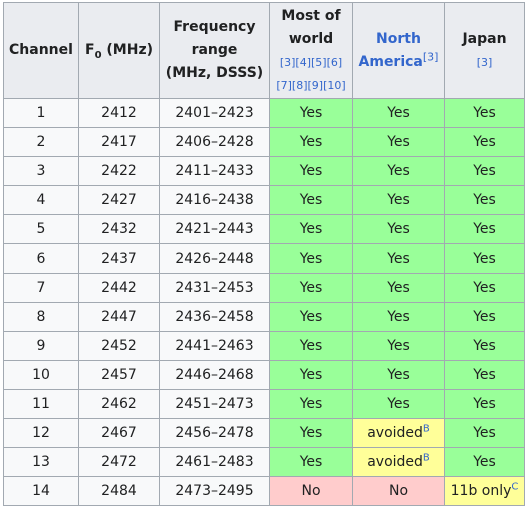 The height and width of the screenshot is (506, 530). I want to click on frequency-range-cell: 2431–2453, so click(214, 287).